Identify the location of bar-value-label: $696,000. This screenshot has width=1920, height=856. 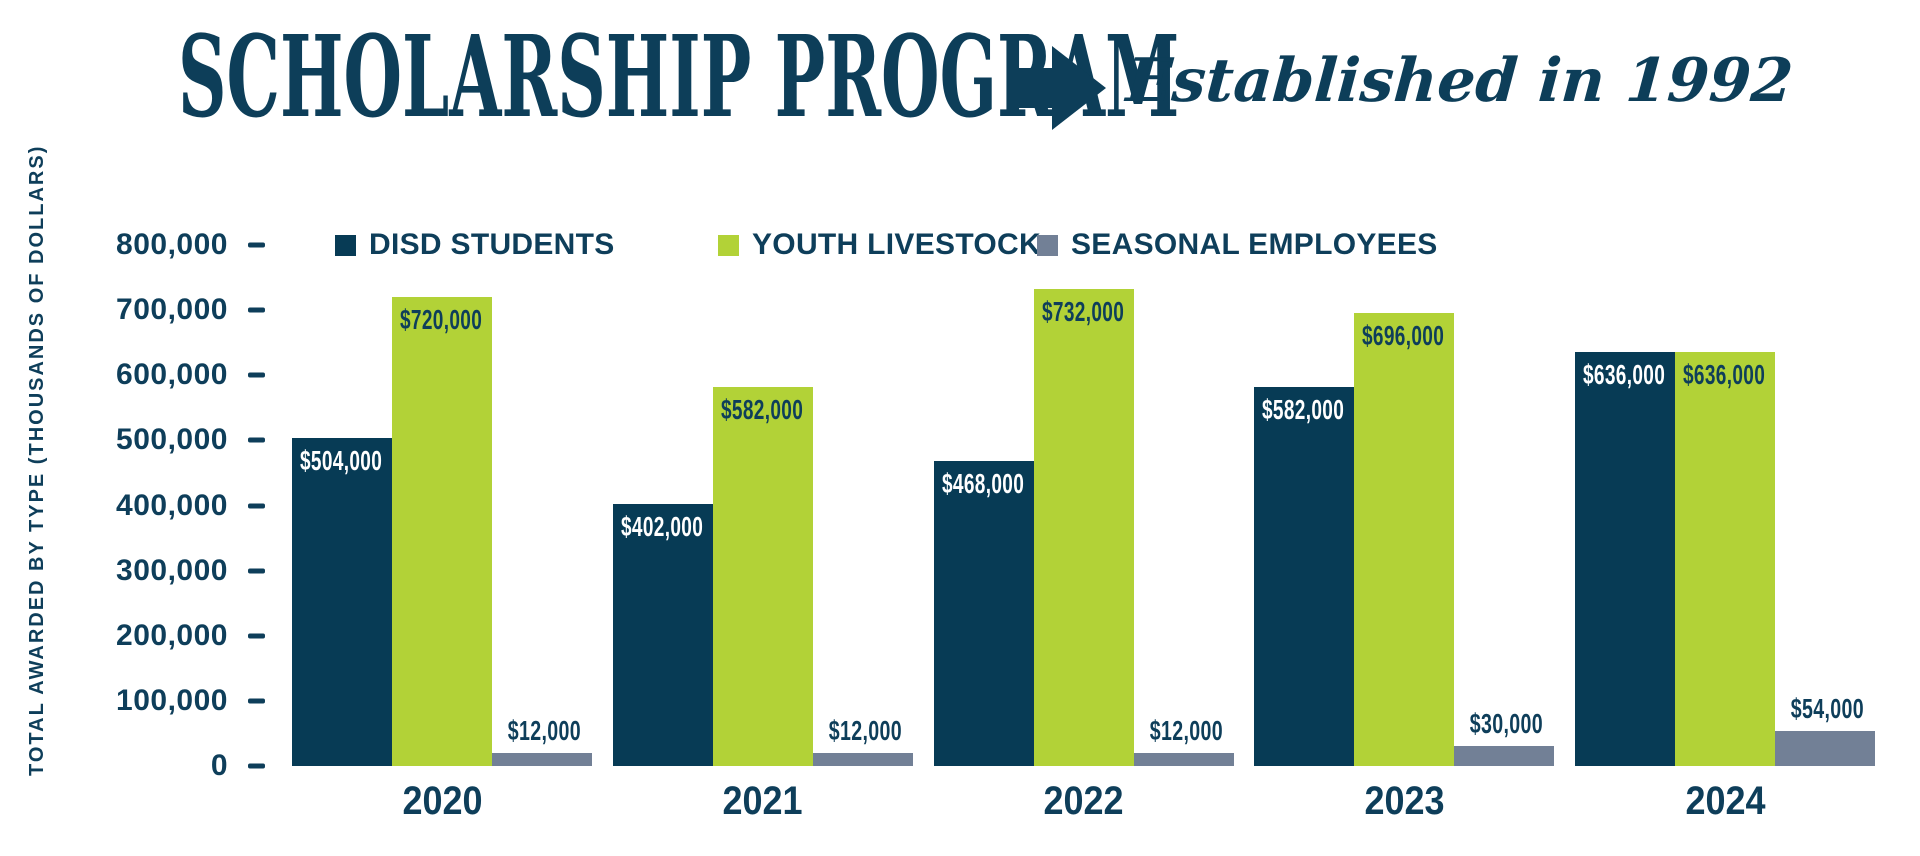
(1403, 335).